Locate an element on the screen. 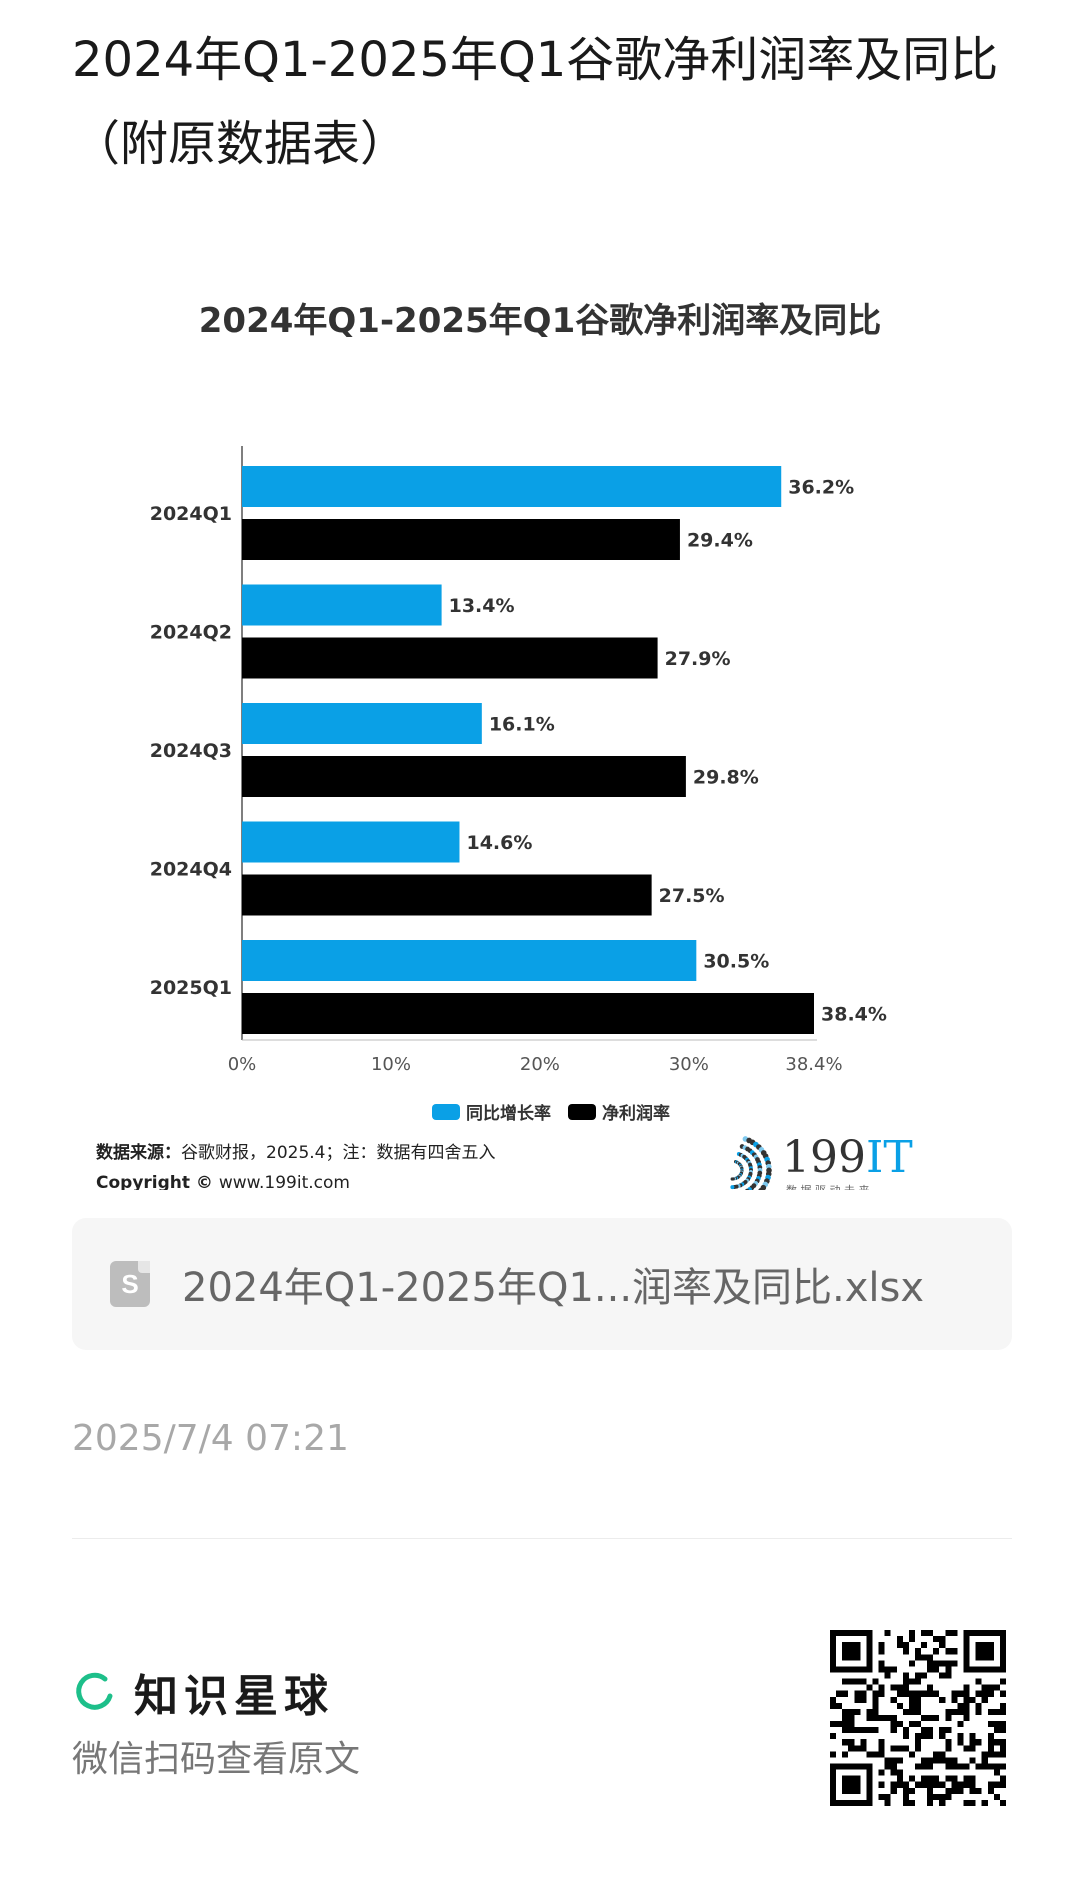  legend-label: 同比增长率 is located at coordinates (508, 1113).